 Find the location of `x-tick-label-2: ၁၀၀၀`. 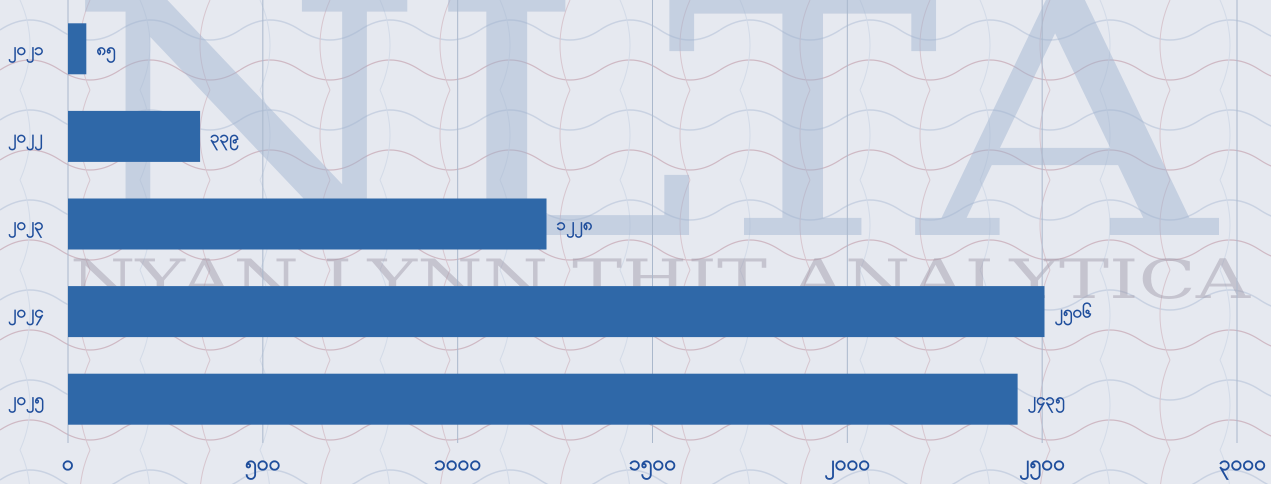

x-tick-label-2: ၁၀၀၀ is located at coordinates (457, 463).